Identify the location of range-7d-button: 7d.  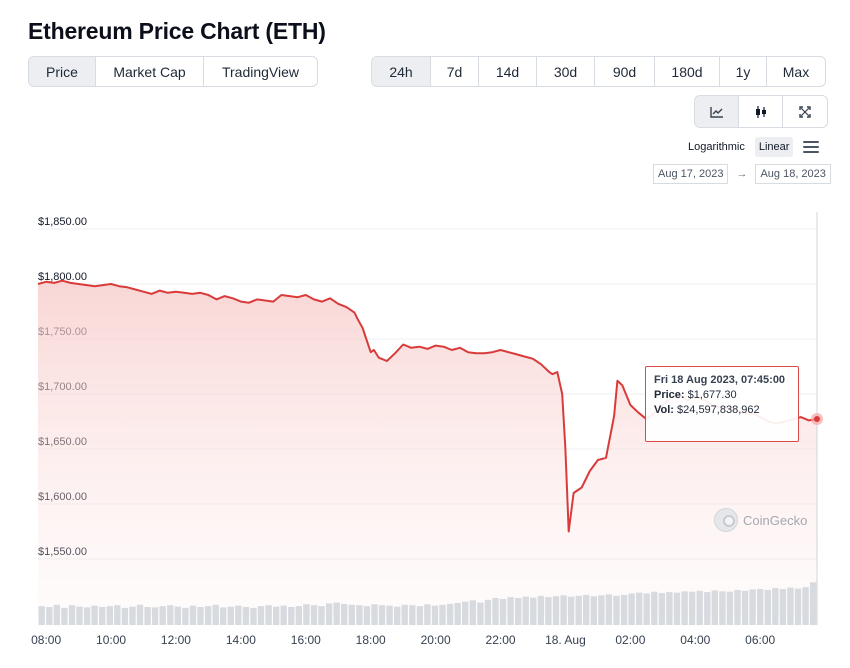
(455, 71).